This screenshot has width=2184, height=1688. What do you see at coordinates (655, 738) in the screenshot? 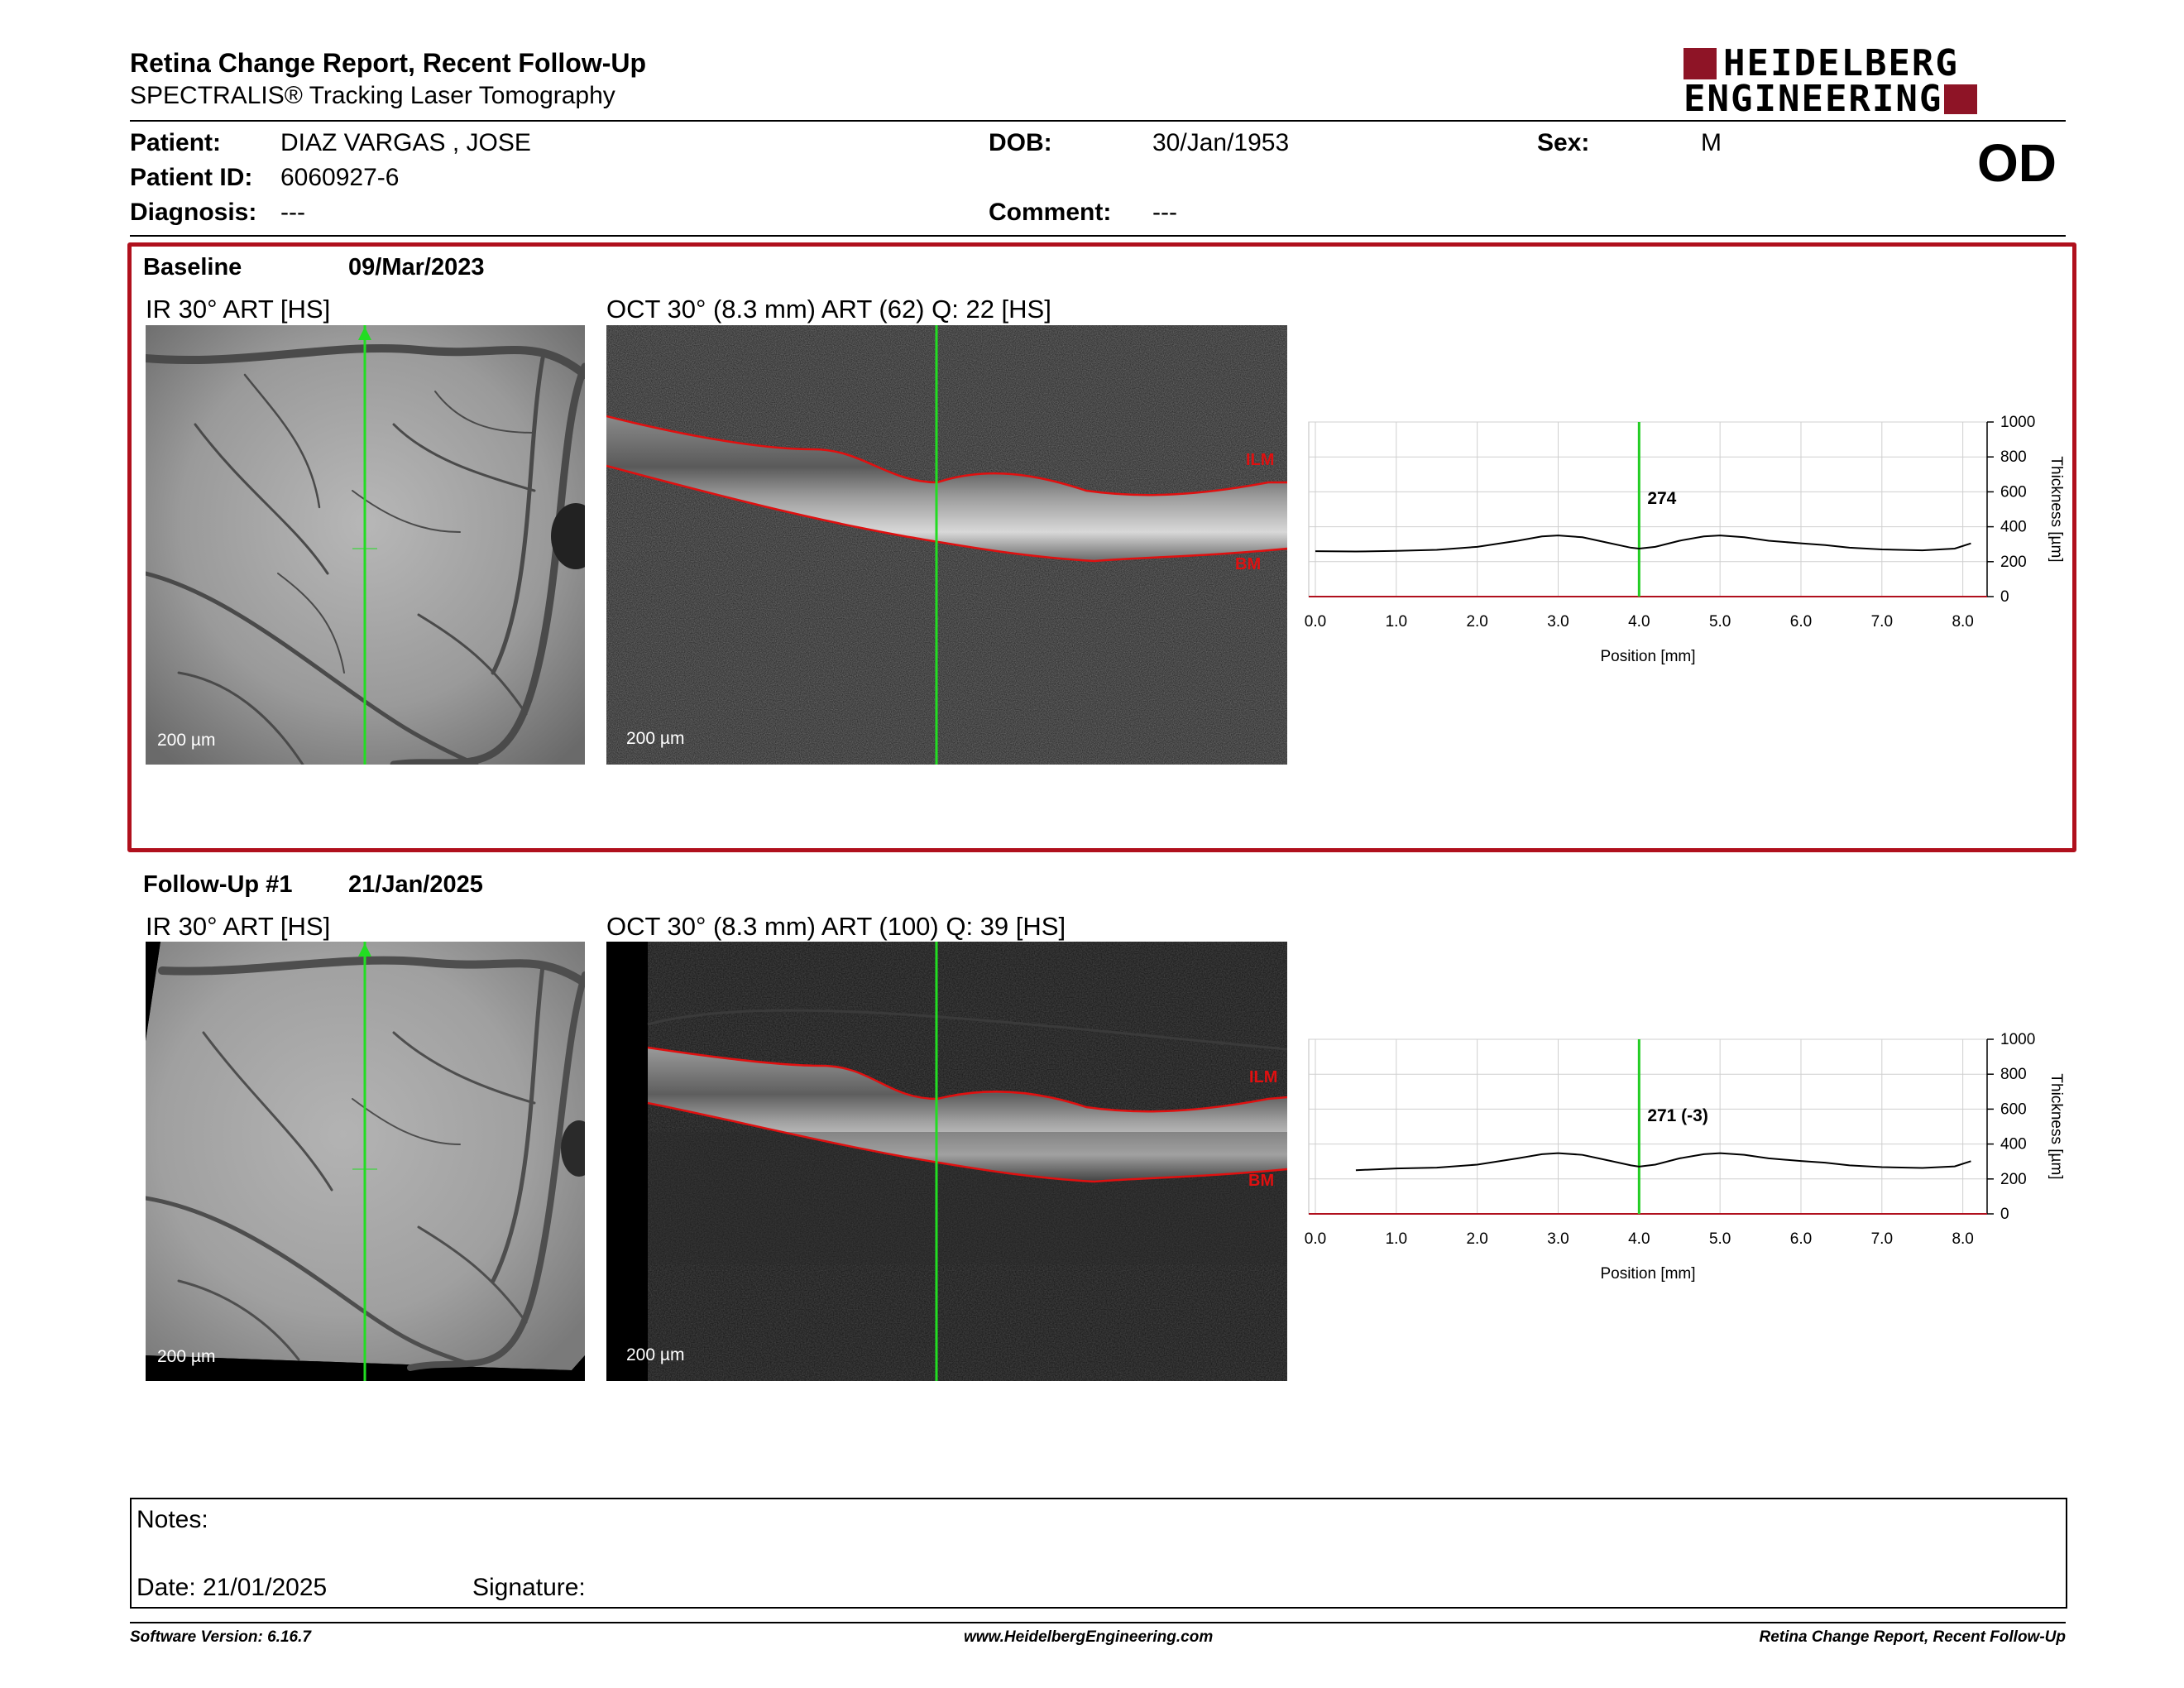
I see `baseline-oct-scale: 200 µm` at bounding box center [655, 738].